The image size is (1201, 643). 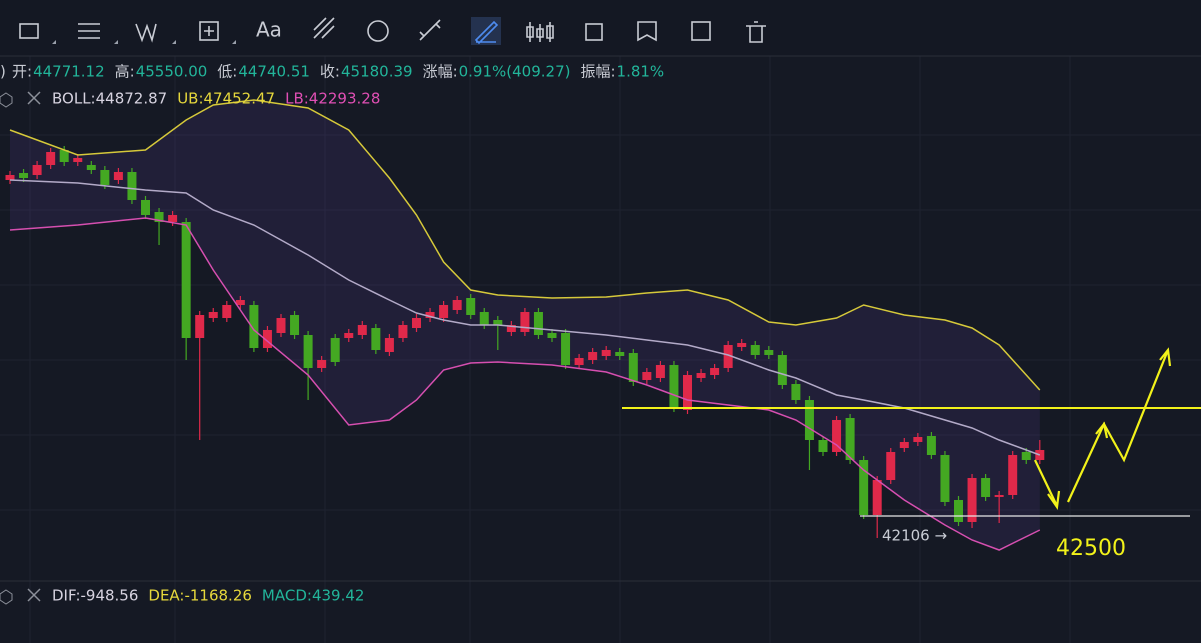 I want to click on settings-icon-macd, so click(x=6, y=597).